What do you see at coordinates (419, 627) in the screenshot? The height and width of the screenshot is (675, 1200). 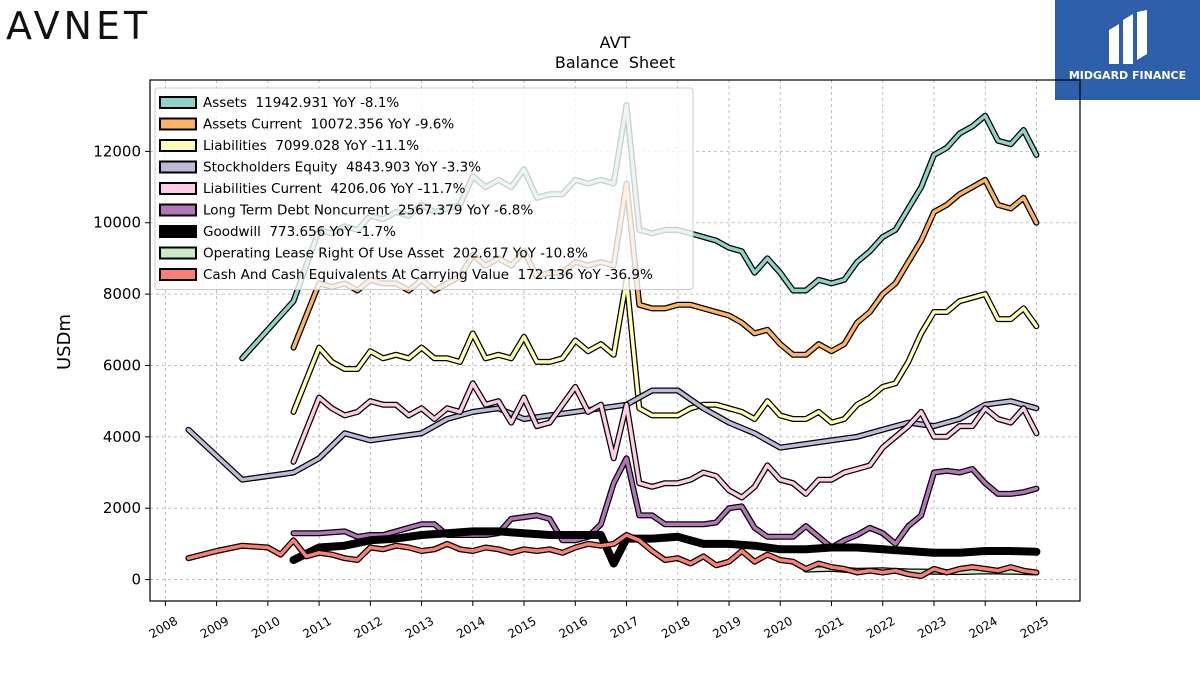 I see `x-tick-label: 2013` at bounding box center [419, 627].